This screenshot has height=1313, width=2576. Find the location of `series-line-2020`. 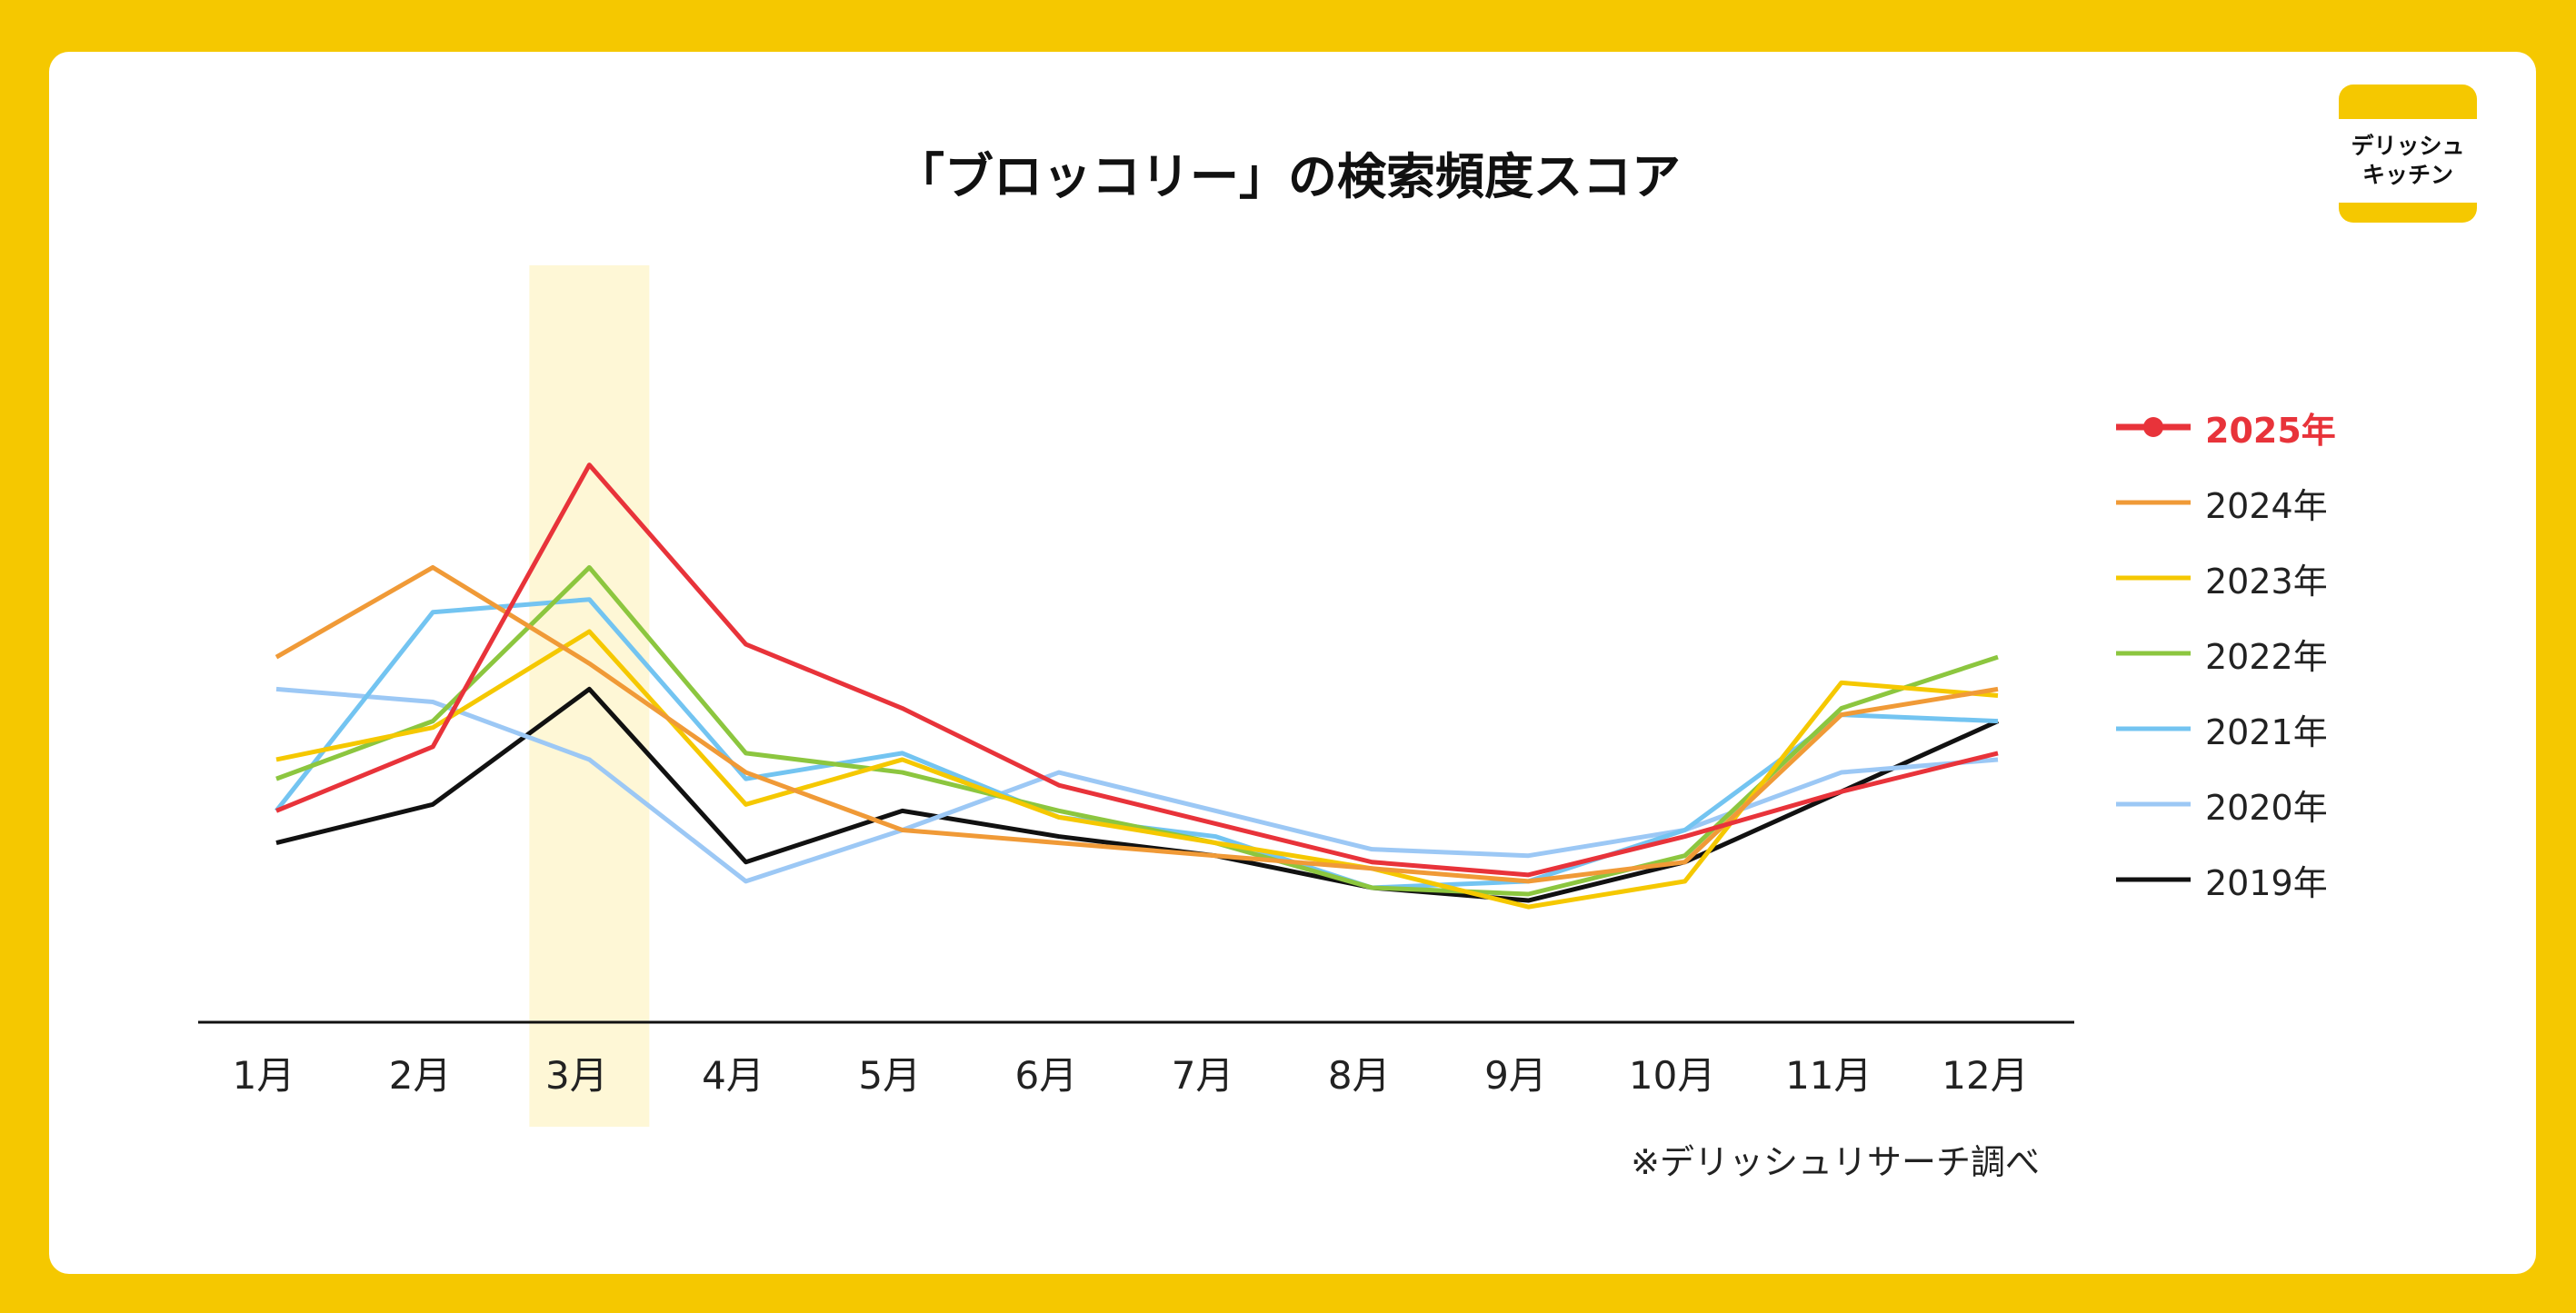

series-line-2020 is located at coordinates (1137, 785).